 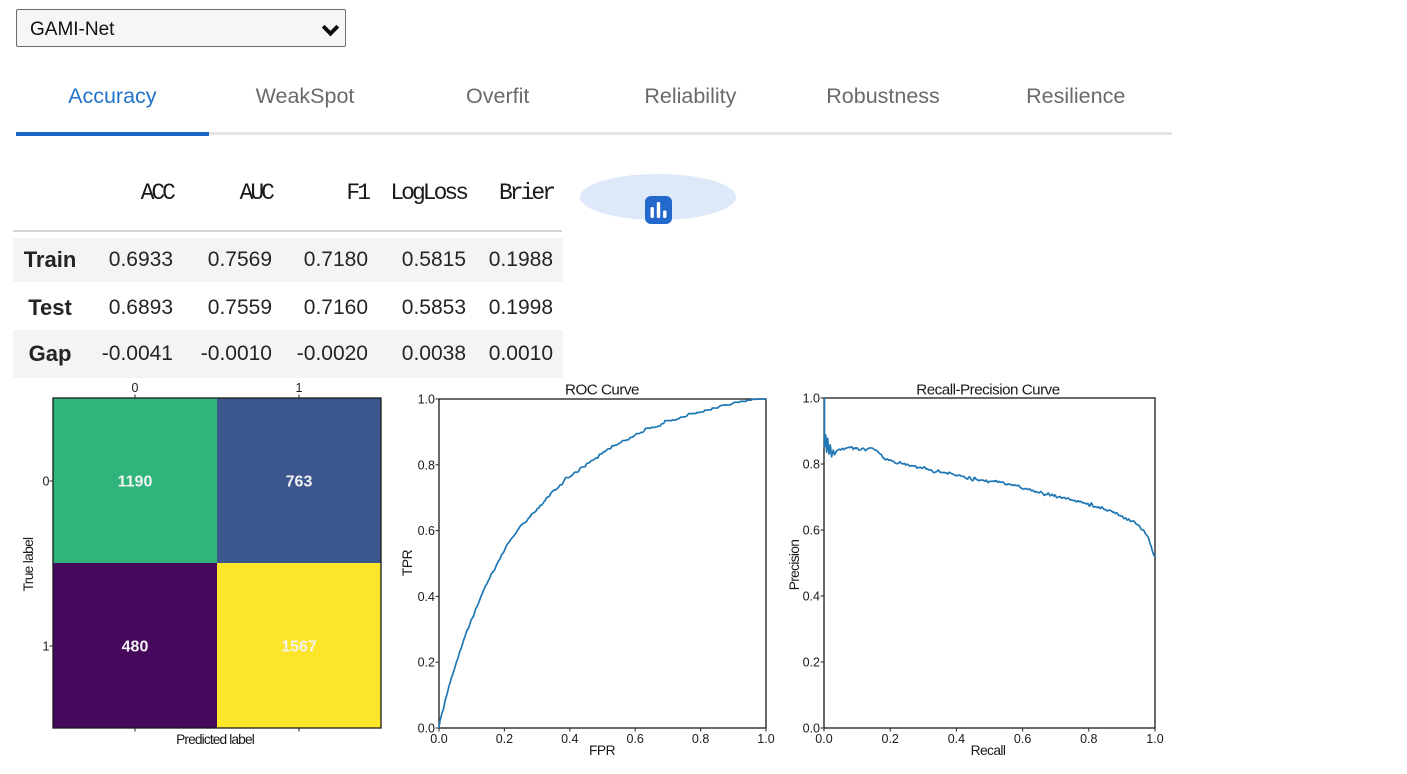 What do you see at coordinates (988, 750) in the screenshot?
I see `svg-text: Recall` at bounding box center [988, 750].